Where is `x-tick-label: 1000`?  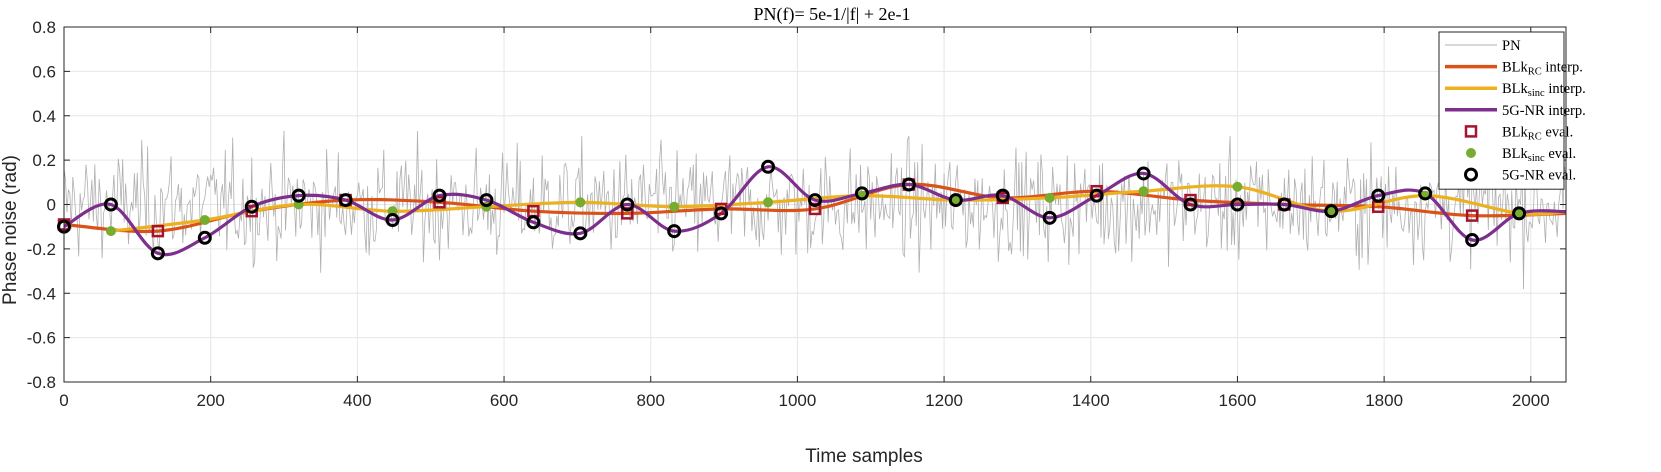 x-tick-label: 1000 is located at coordinates (797, 400).